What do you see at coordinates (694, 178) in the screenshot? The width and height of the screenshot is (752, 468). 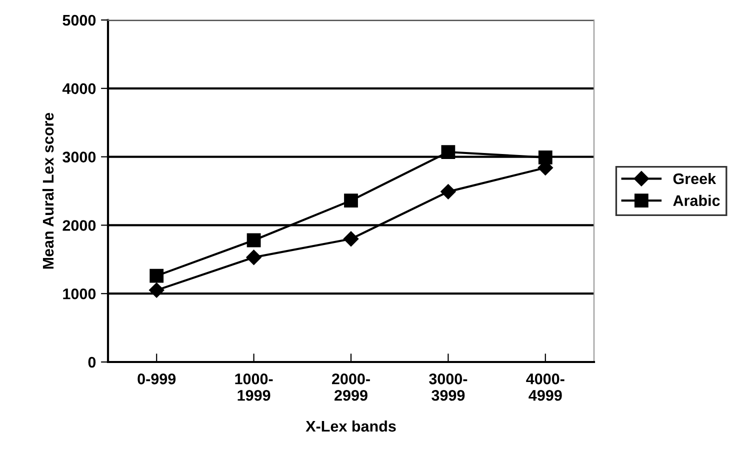 I see `legend-label: Greek` at bounding box center [694, 178].